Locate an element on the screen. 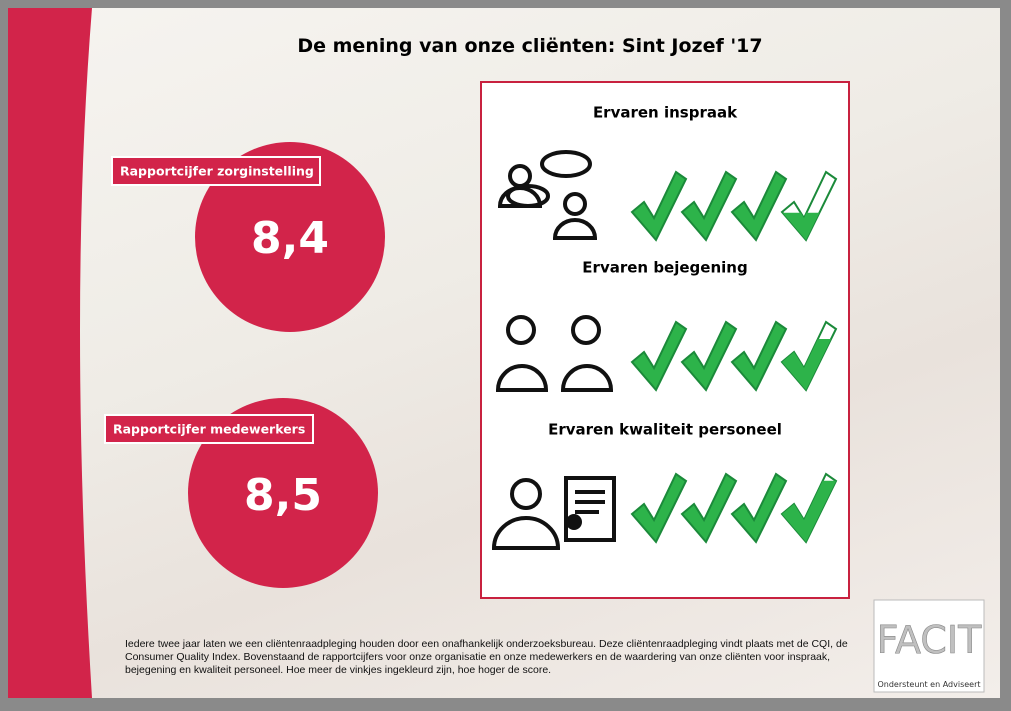 The height and width of the screenshot is (711, 1011). side-stripe is located at coordinates (50, 353).